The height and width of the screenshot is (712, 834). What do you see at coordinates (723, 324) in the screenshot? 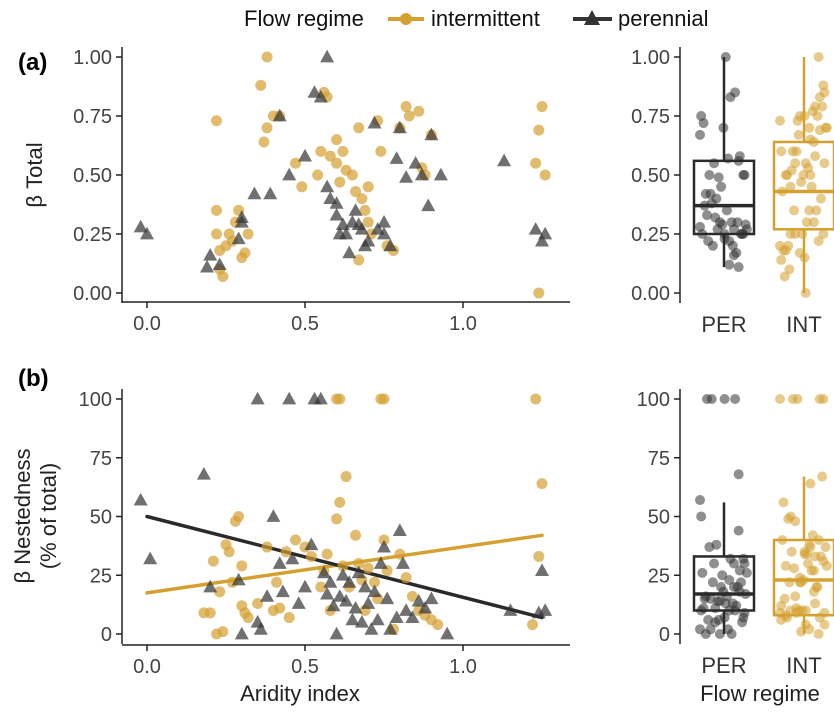
I see `category-label-per: PER` at bounding box center [723, 324].